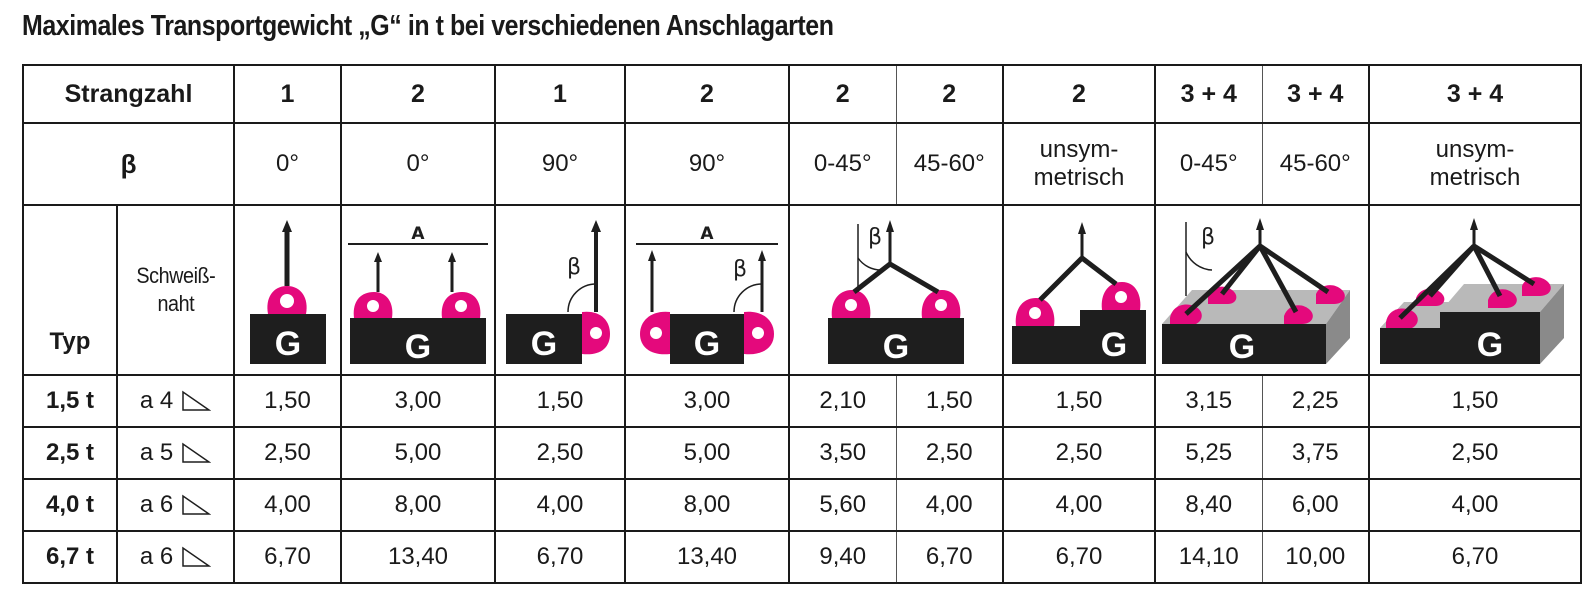 The height and width of the screenshot is (606, 1586). What do you see at coordinates (418, 234) in the screenshot?
I see `svg-text: A` at bounding box center [418, 234].